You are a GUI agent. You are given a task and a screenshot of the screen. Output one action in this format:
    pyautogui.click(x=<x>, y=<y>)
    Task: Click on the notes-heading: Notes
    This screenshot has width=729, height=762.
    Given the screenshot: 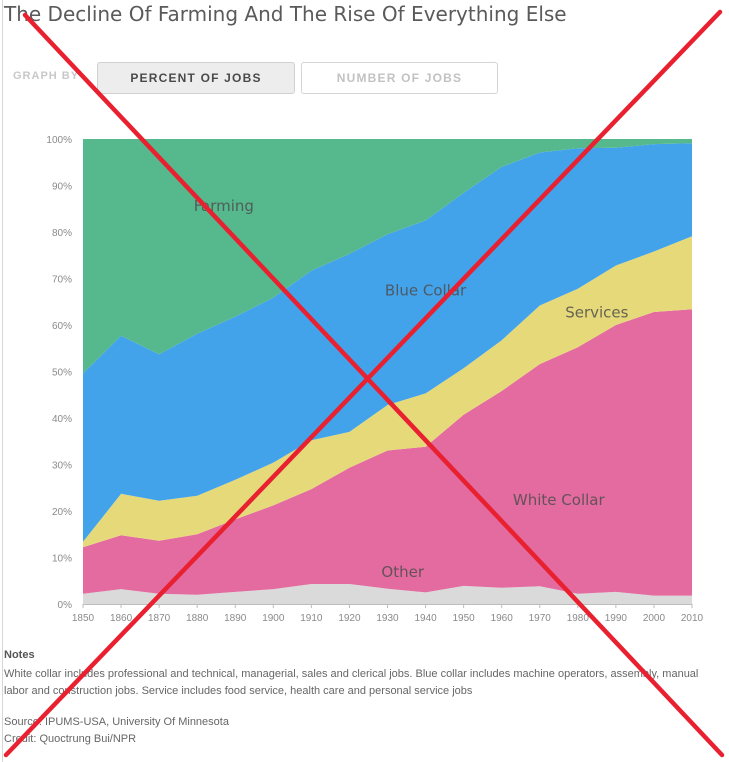 What is the action you would take?
    pyautogui.click(x=19, y=655)
    